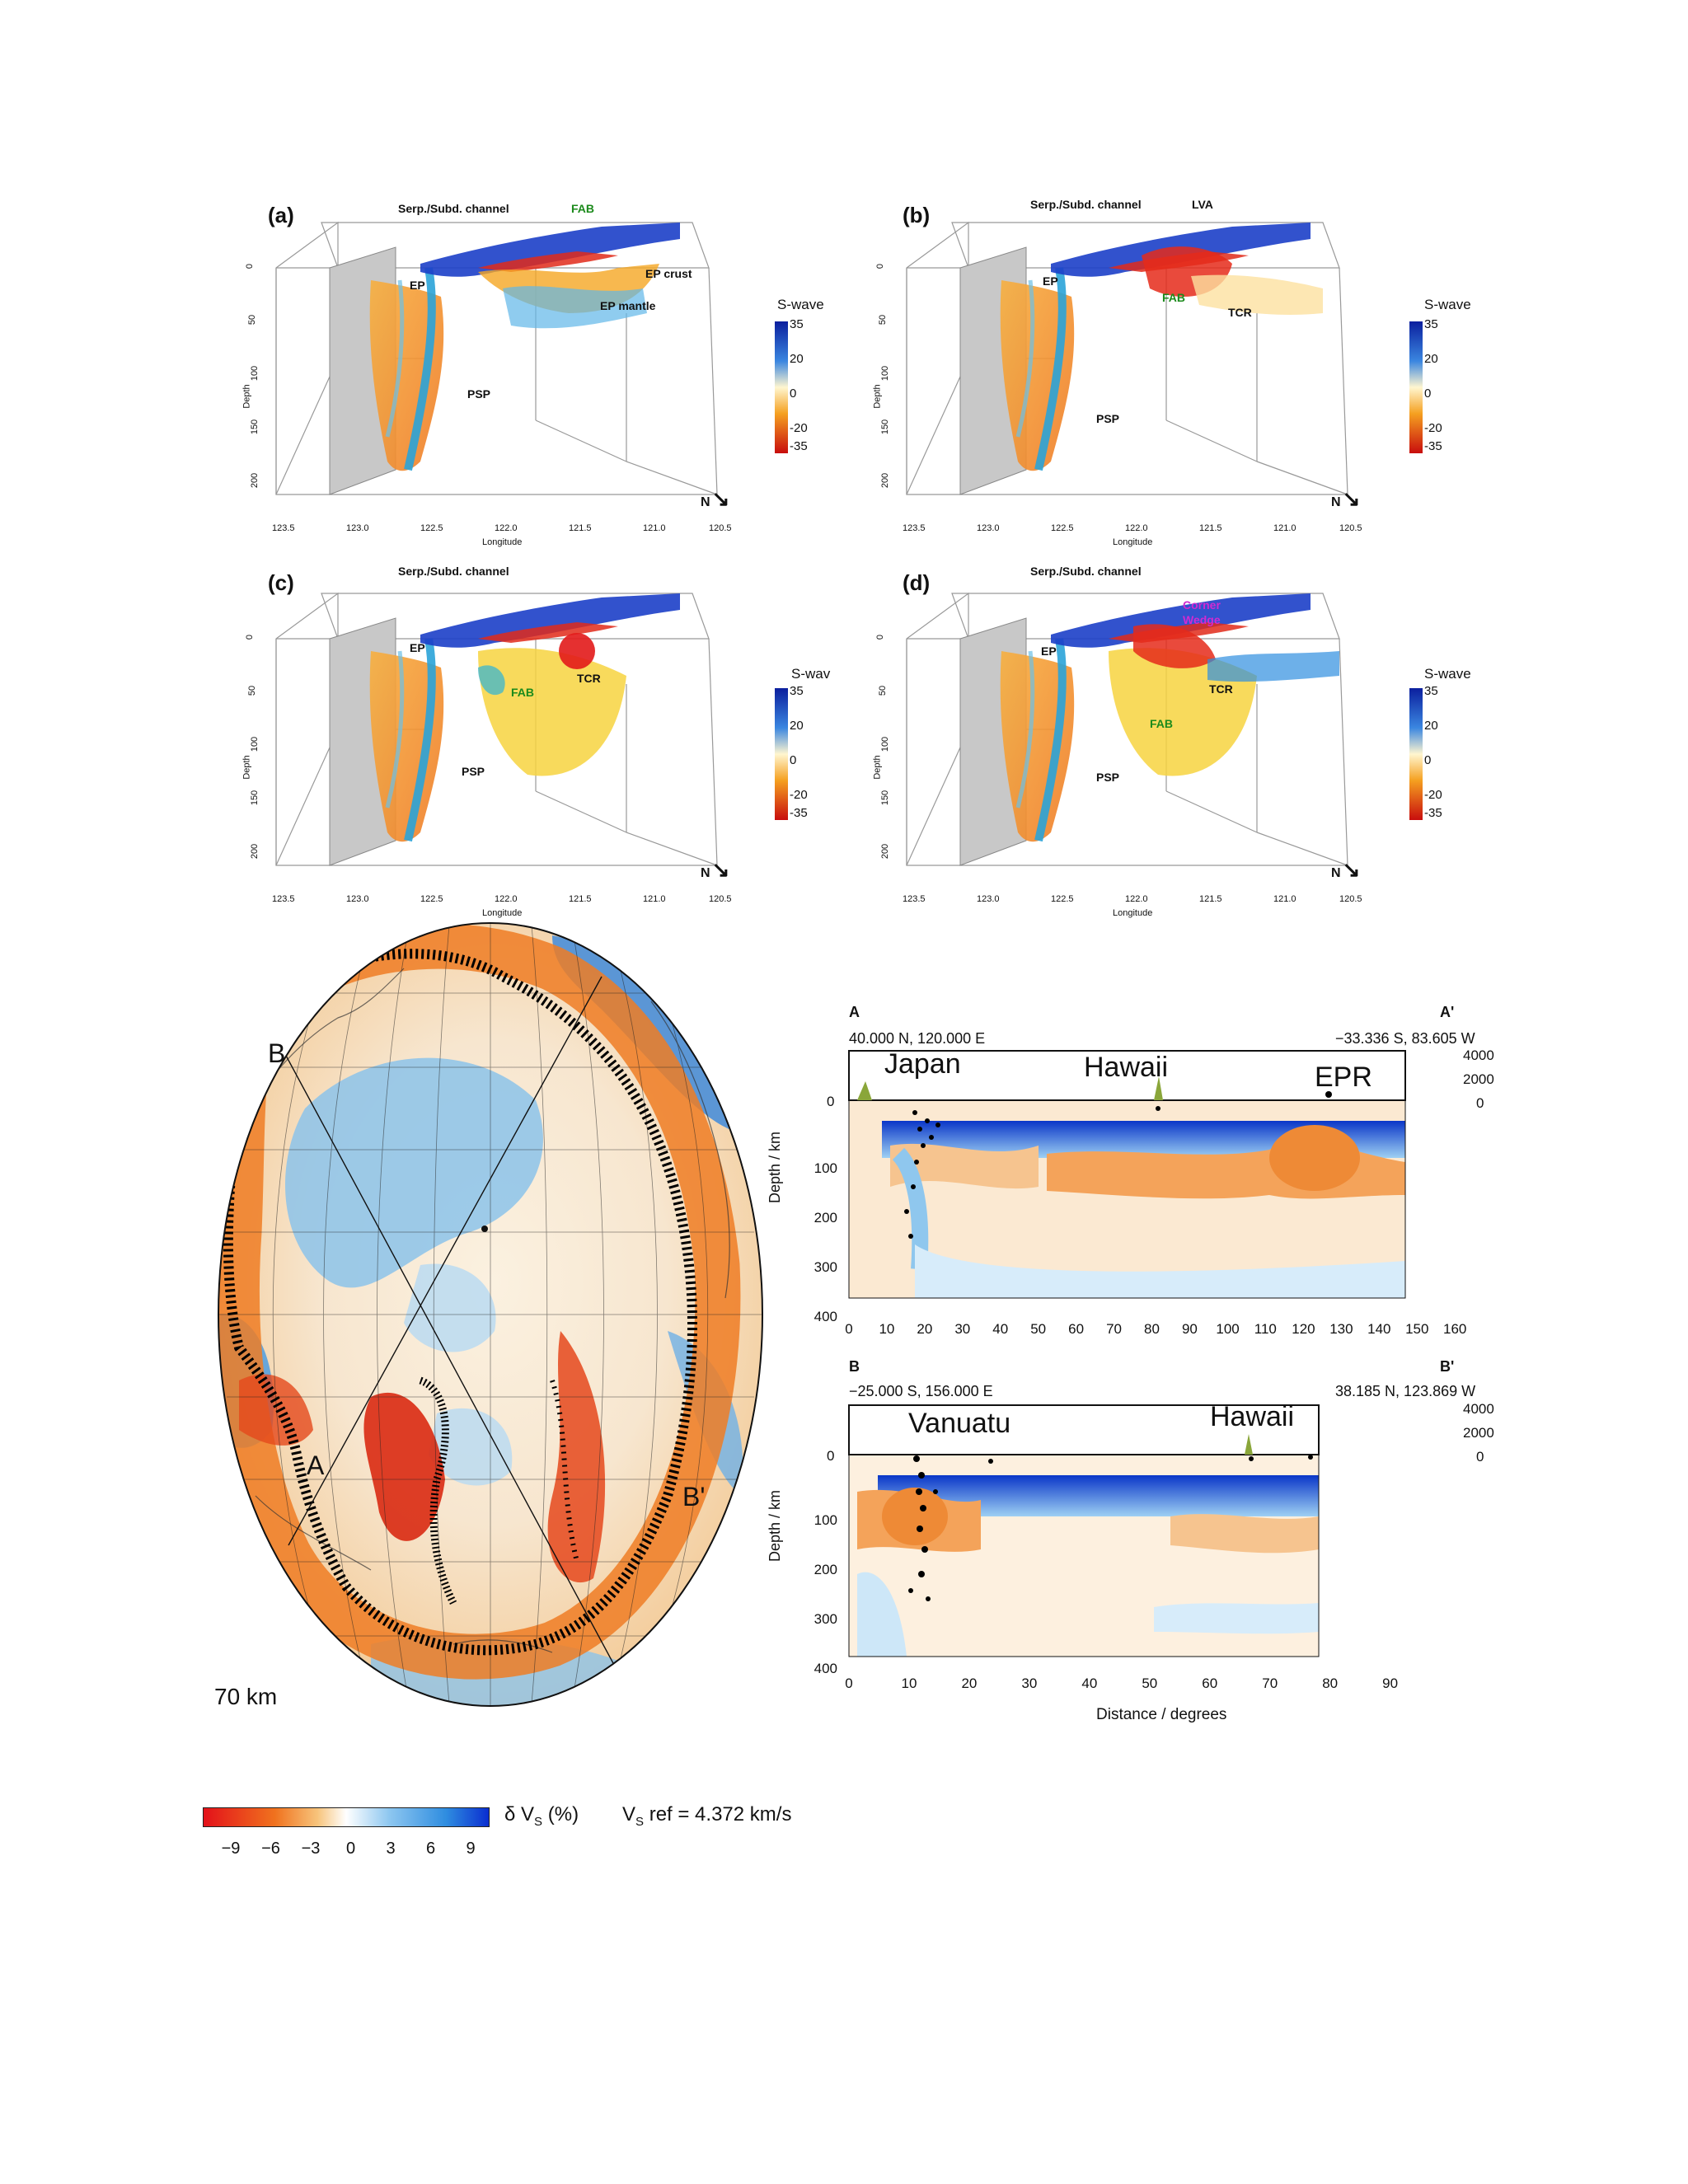 This screenshot has height=2184, width=1688. Describe the element at coordinates (799, 385) in the screenshot. I see `cbar3d-ticks-a: 35 20 0 -20 -35` at that location.